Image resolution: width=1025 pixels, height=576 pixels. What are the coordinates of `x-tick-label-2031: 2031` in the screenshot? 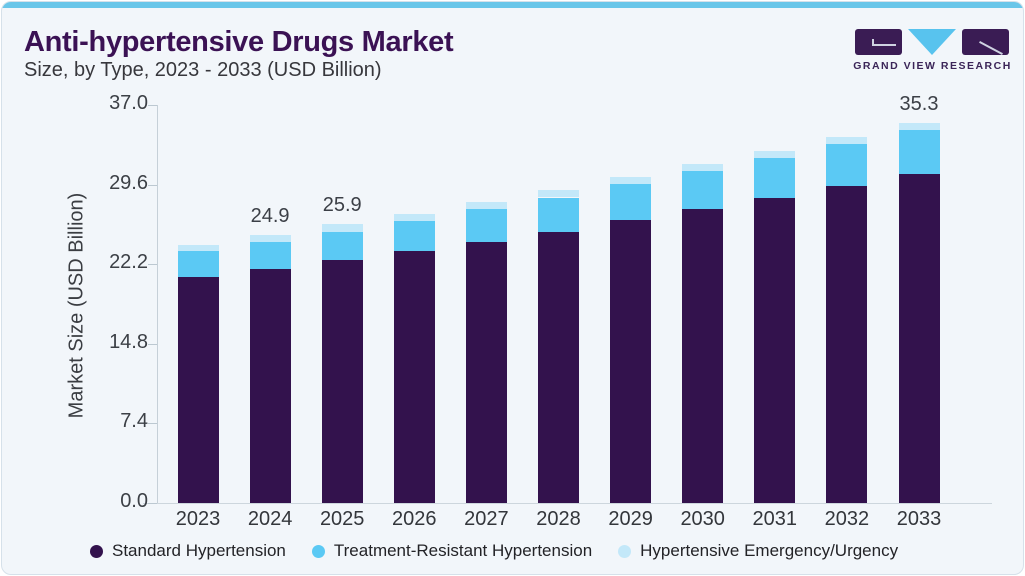 It's located at (775, 519).